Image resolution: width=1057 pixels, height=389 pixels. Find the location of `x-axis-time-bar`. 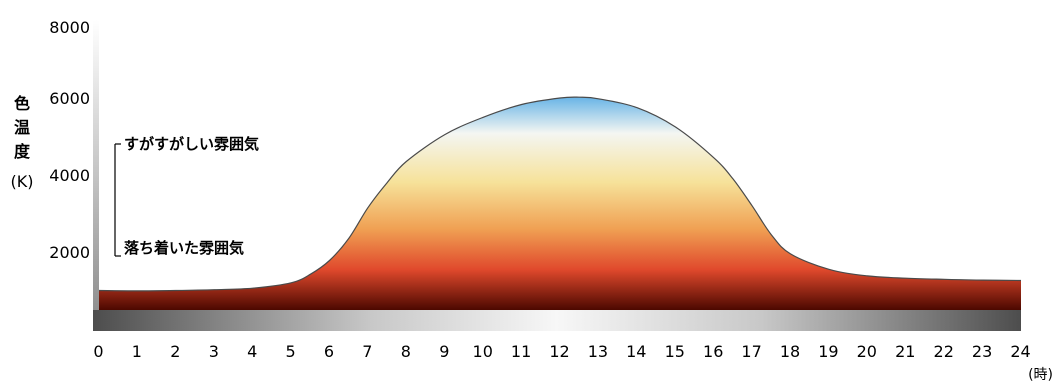

x-axis-time-bar is located at coordinates (557, 320).